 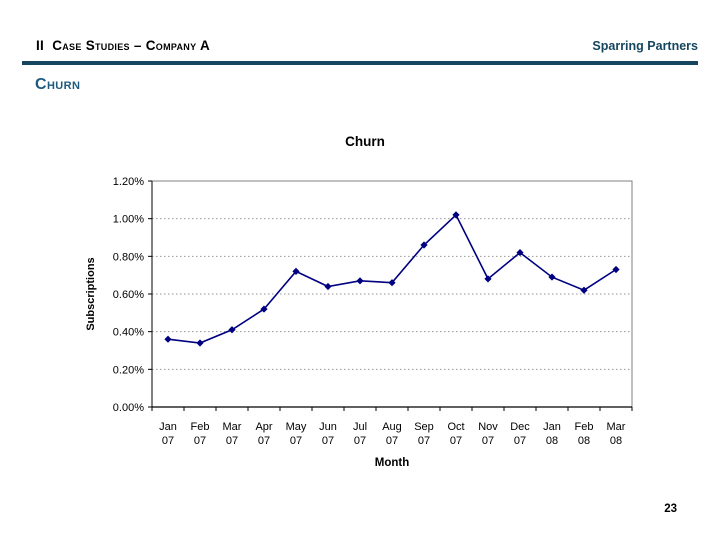 I want to click on y-tick-label: 0.20%, so click(x=128, y=370).